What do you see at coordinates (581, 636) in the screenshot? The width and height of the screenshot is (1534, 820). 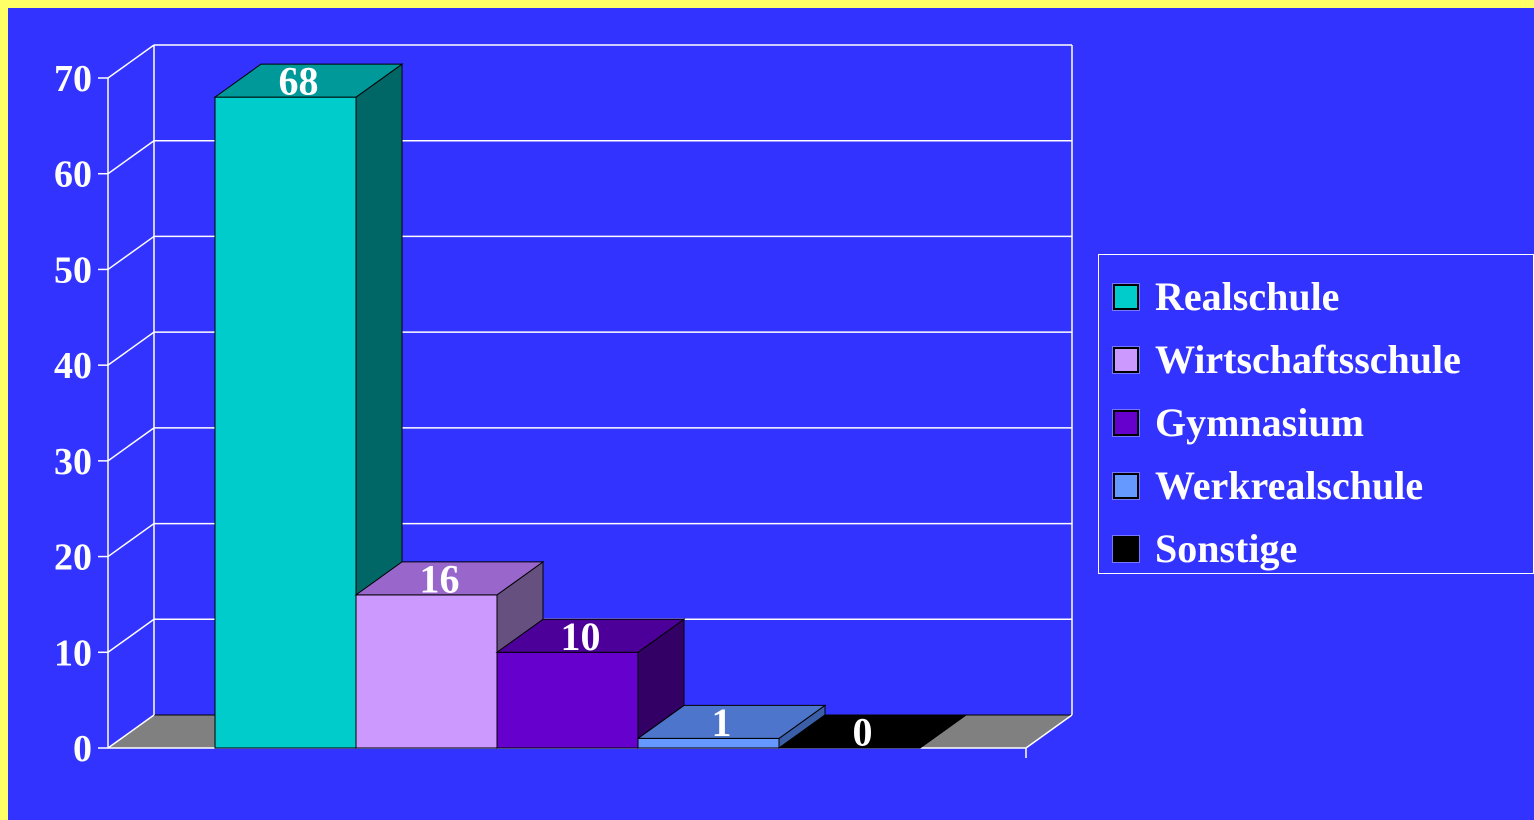 I see `data-label: 10` at bounding box center [581, 636].